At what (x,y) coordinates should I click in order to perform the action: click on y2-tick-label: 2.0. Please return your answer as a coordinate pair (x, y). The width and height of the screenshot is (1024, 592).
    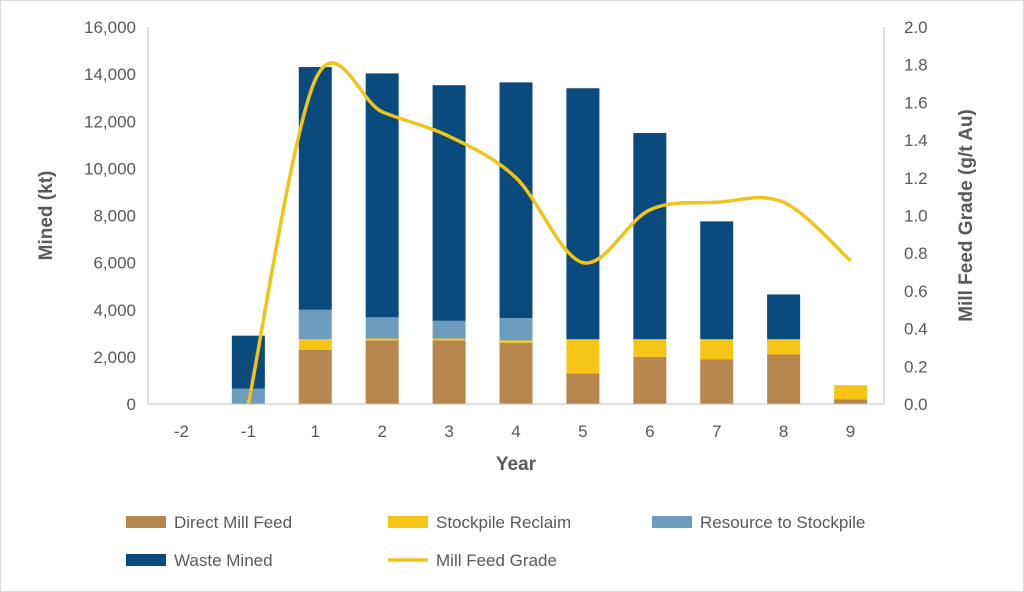
    Looking at the image, I should click on (916, 27).